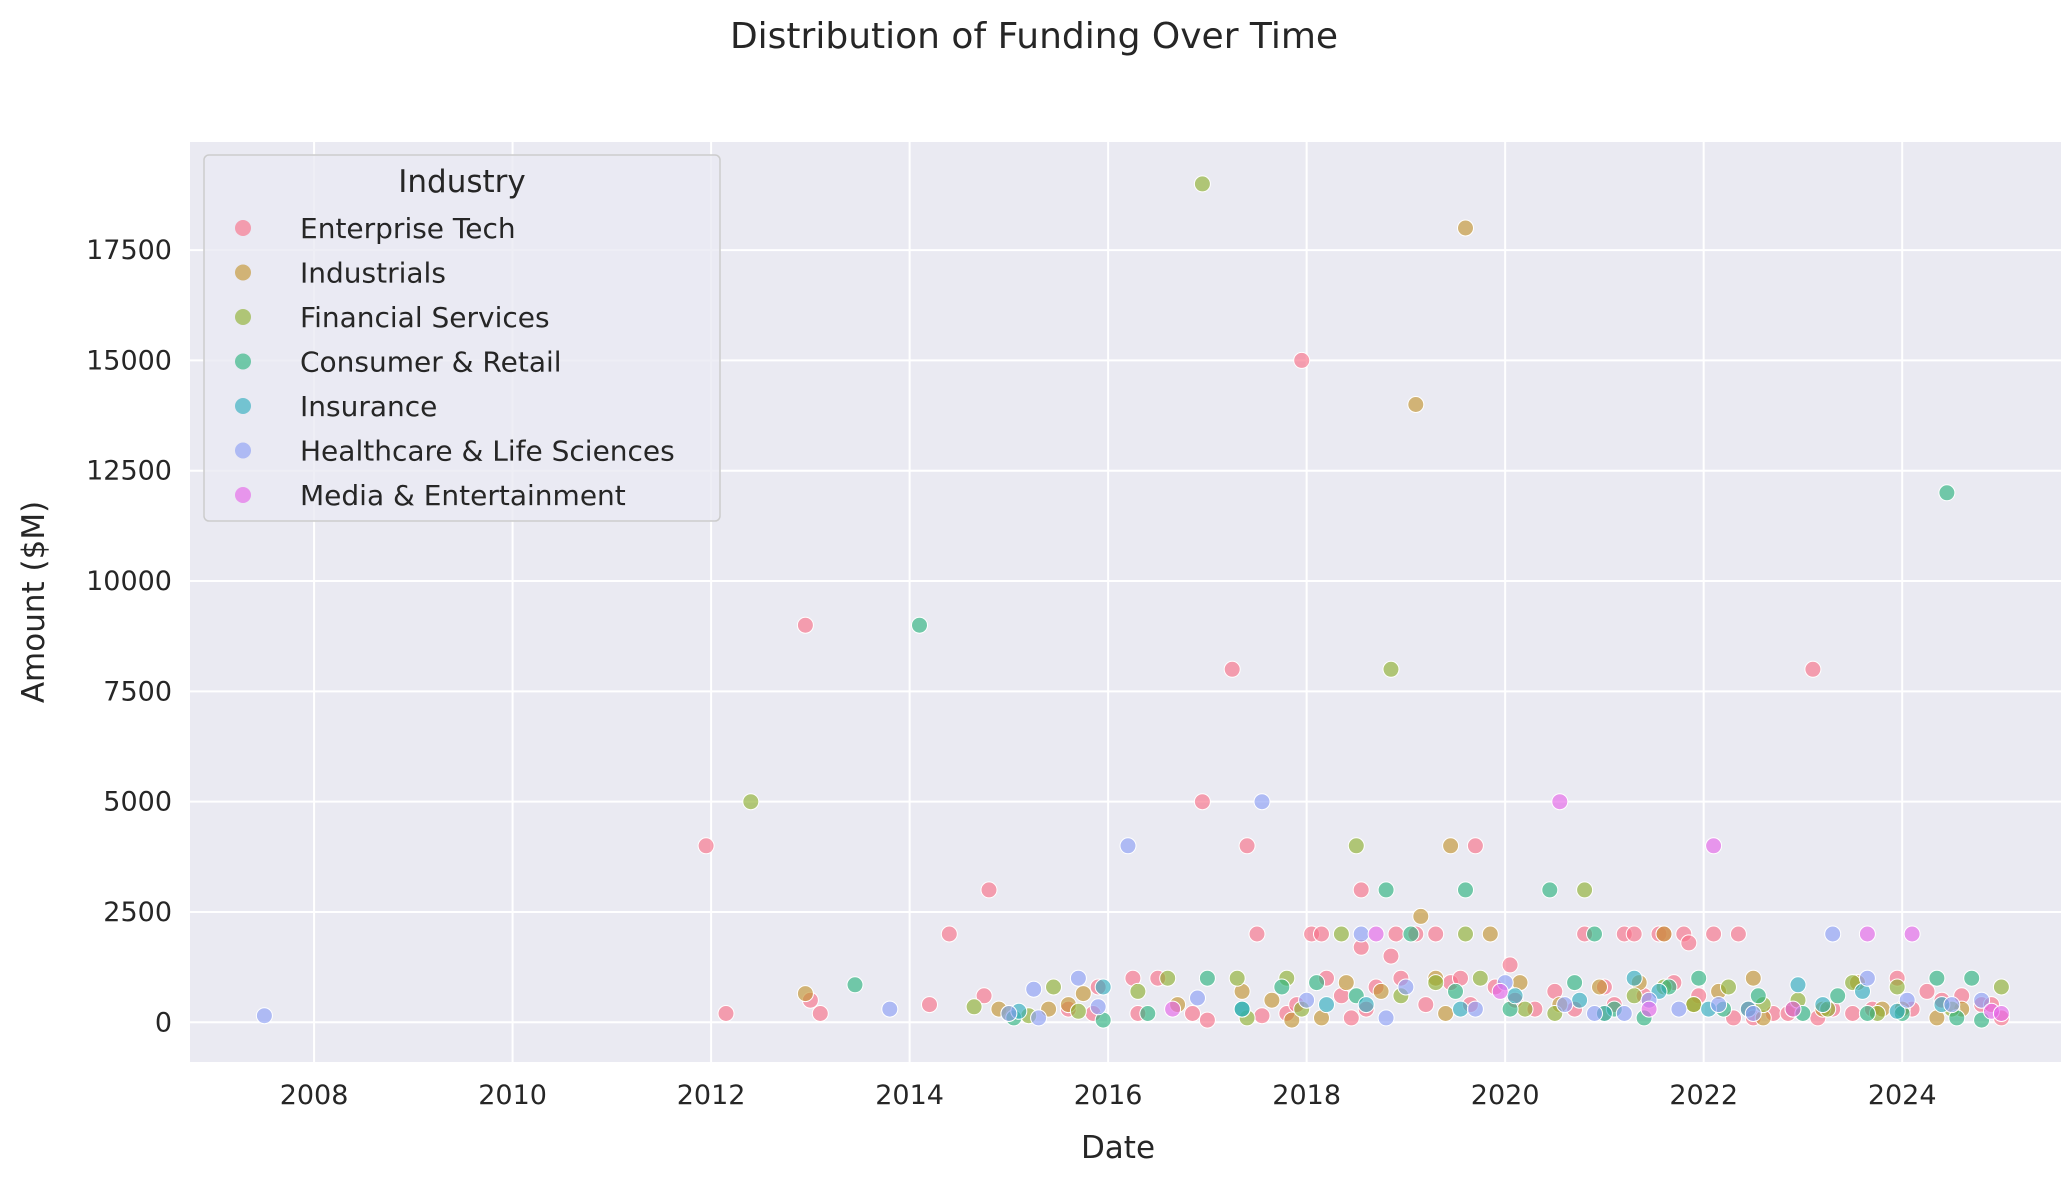  What do you see at coordinates (368, 406) in the screenshot?
I see `legend-label: Insurance` at bounding box center [368, 406].